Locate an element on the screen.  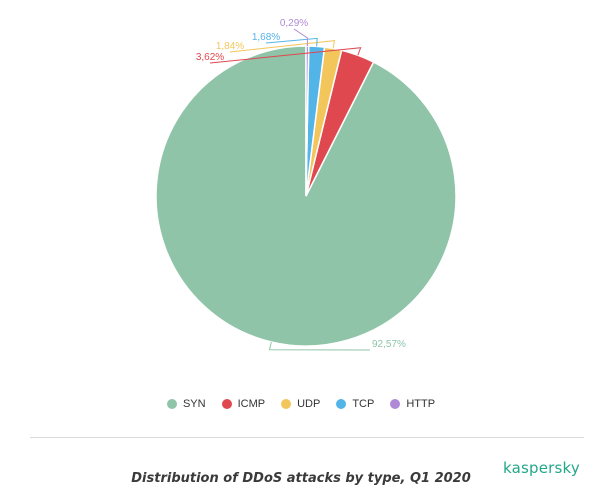
legend-swatch-udp is located at coordinates (286, 404).